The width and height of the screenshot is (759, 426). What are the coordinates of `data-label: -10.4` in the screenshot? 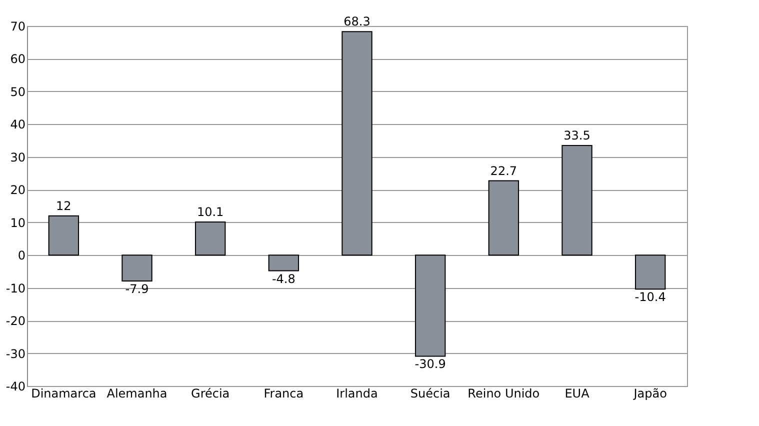 It's located at (650, 297).